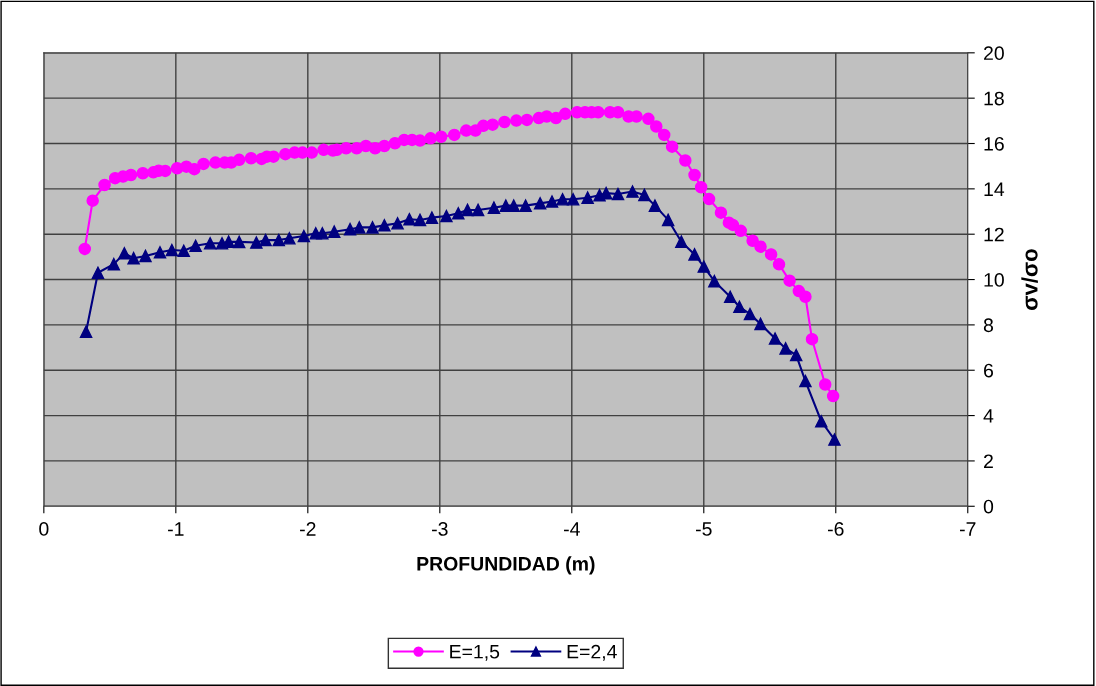  Describe the element at coordinates (989, 370) in the screenshot. I see `y-tick-label: 6` at that location.